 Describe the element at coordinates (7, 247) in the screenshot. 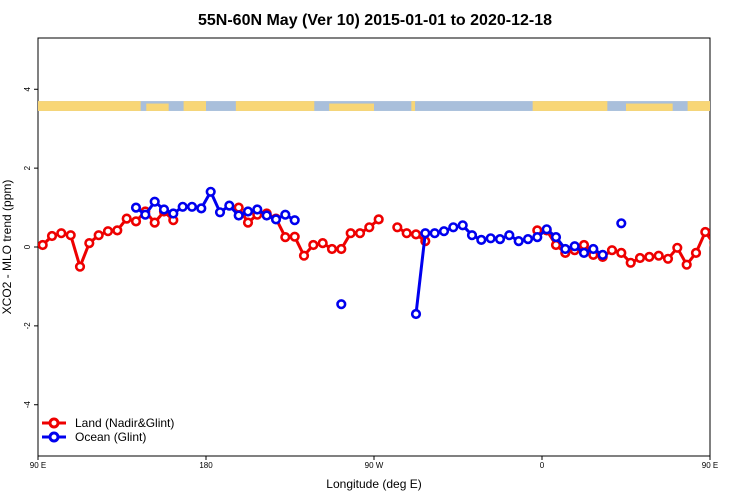

I see `y-axis-label: XCO2 - MLO trend (ppm)` at that location.